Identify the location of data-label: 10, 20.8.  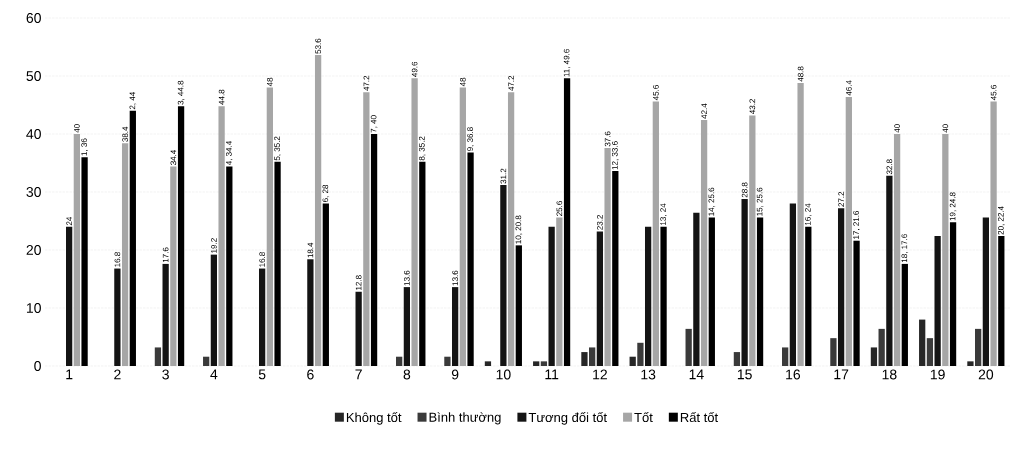
(519, 229).